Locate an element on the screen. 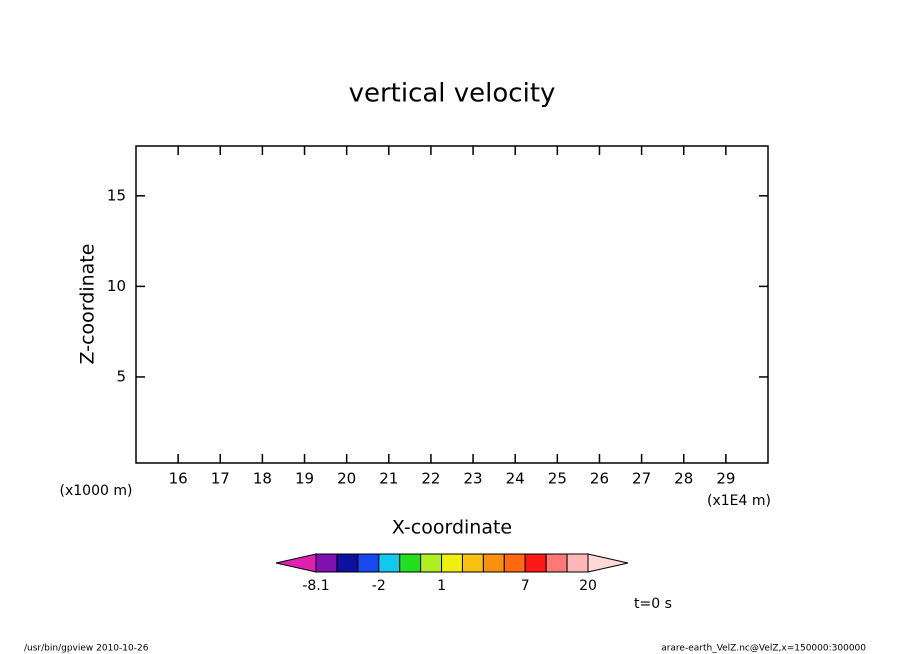 The height and width of the screenshot is (654, 904). annotation: t=0 s is located at coordinates (653, 604).